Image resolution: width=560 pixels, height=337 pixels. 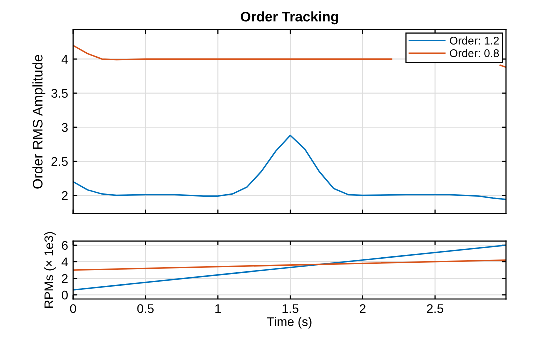 I want to click on y-axis-title: RPMs (× 1e3), so click(x=50, y=270).